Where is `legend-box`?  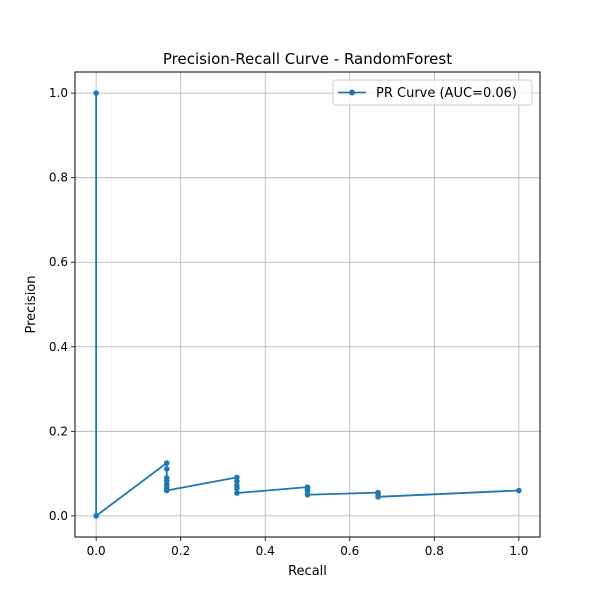 legend-box is located at coordinates (432, 92).